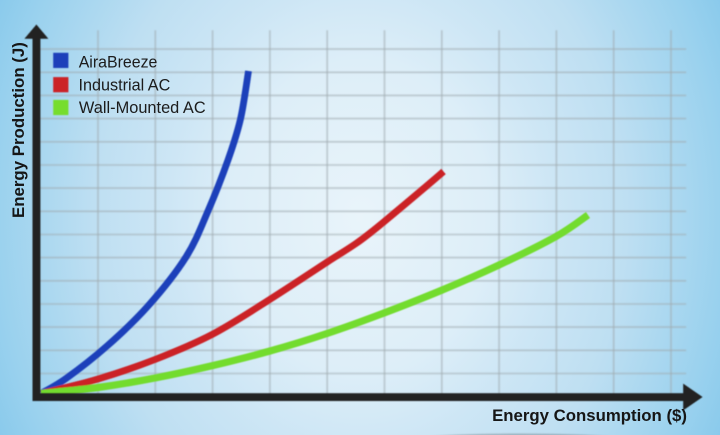 This screenshot has height=435, width=720. I want to click on svg-text: Wall-Mounted AC, so click(142, 108).